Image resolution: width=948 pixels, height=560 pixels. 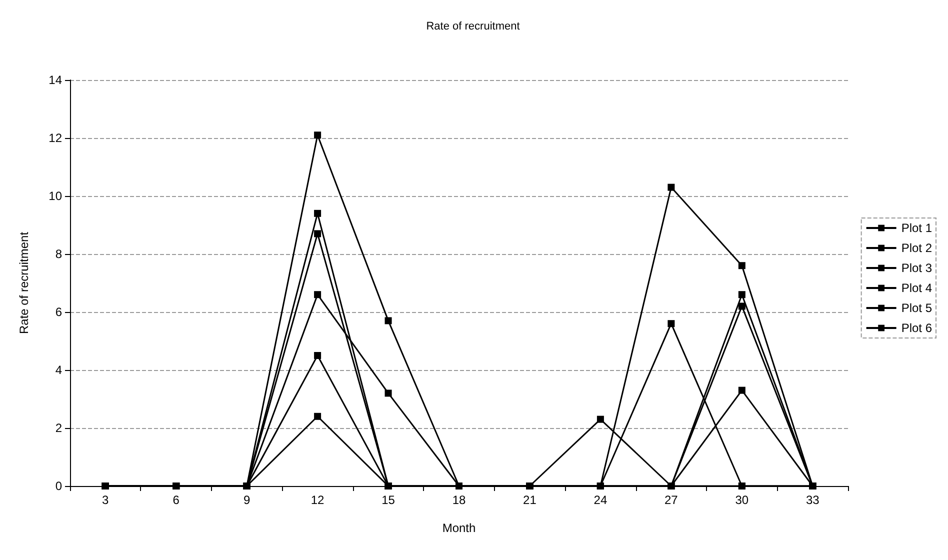 What do you see at coordinates (389, 500) in the screenshot?
I see `x-tick-label: 15` at bounding box center [389, 500].